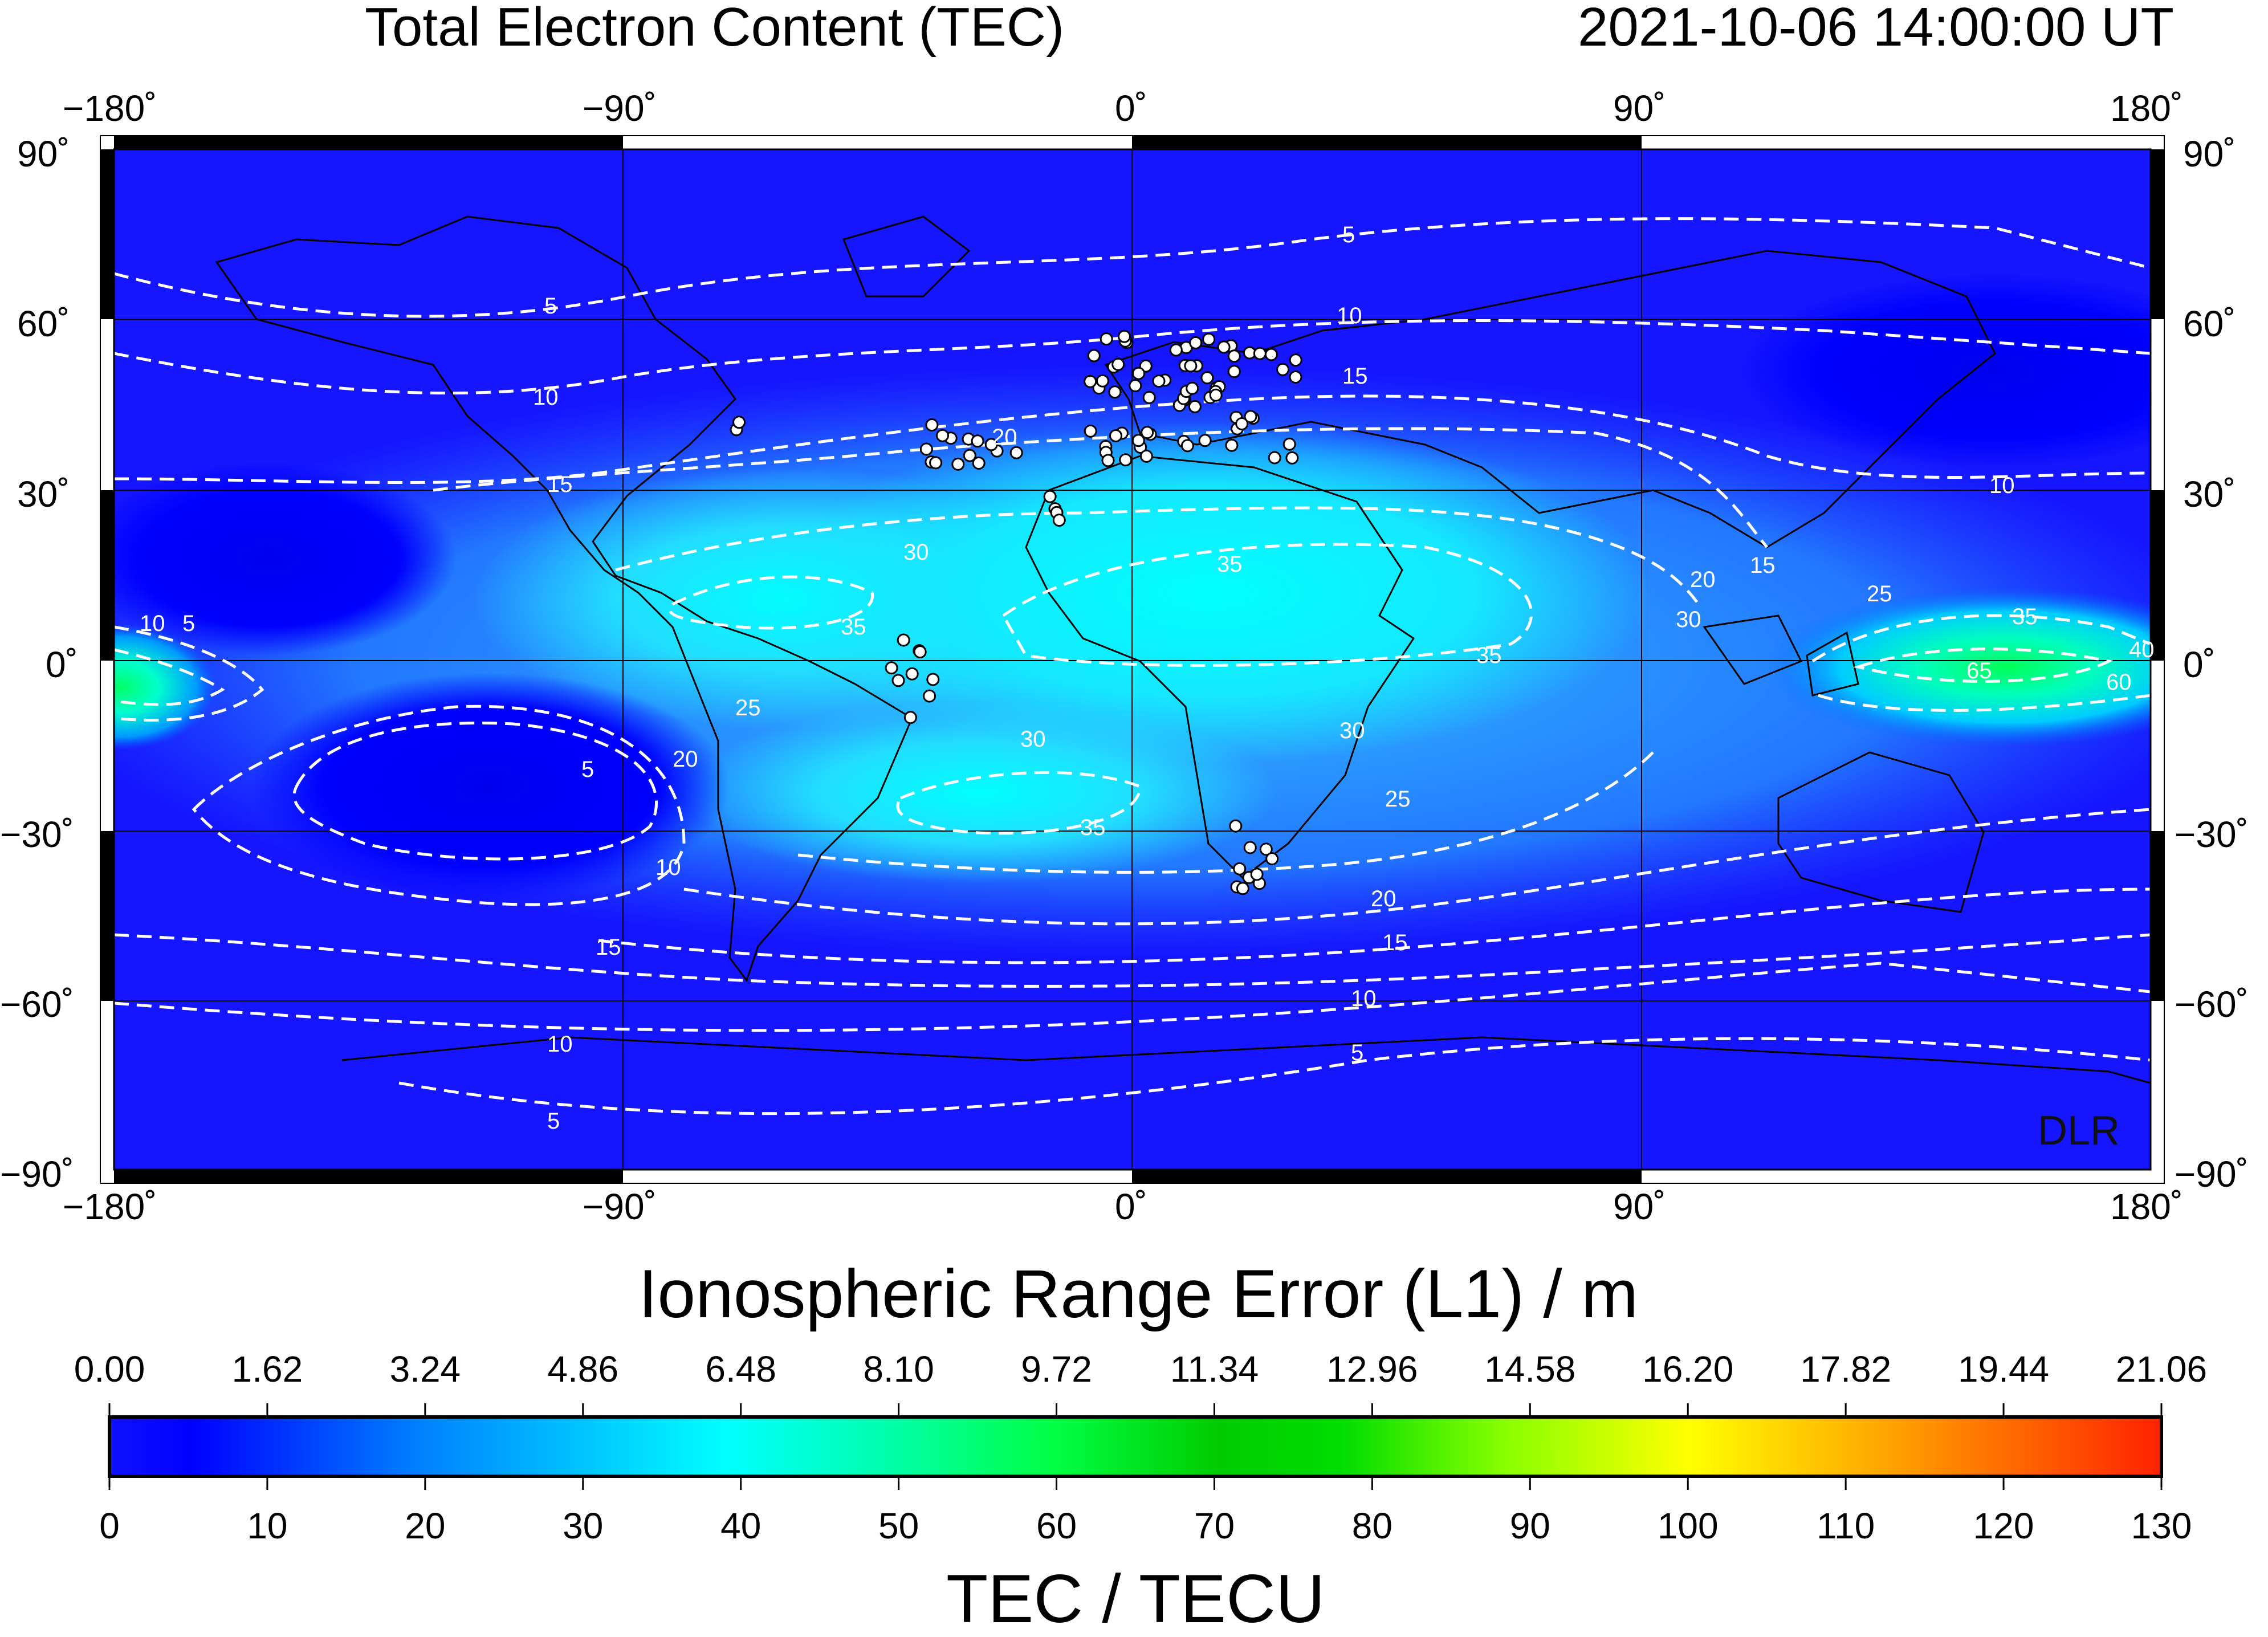 This screenshot has width=2268, height=1637. Describe the element at coordinates (43, 495) in the screenshot. I see `lat-tick-left: 30˚` at that location.